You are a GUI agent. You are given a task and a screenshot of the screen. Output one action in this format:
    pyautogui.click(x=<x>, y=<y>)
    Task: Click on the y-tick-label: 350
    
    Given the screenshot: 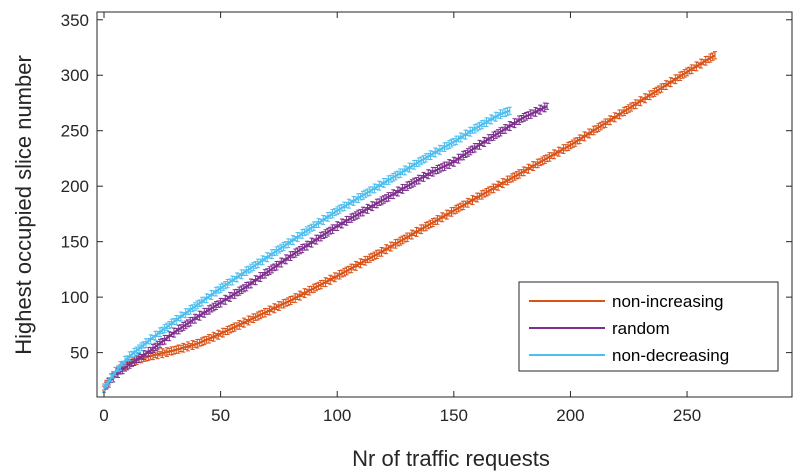 What is the action you would take?
    pyautogui.click(x=75, y=20)
    